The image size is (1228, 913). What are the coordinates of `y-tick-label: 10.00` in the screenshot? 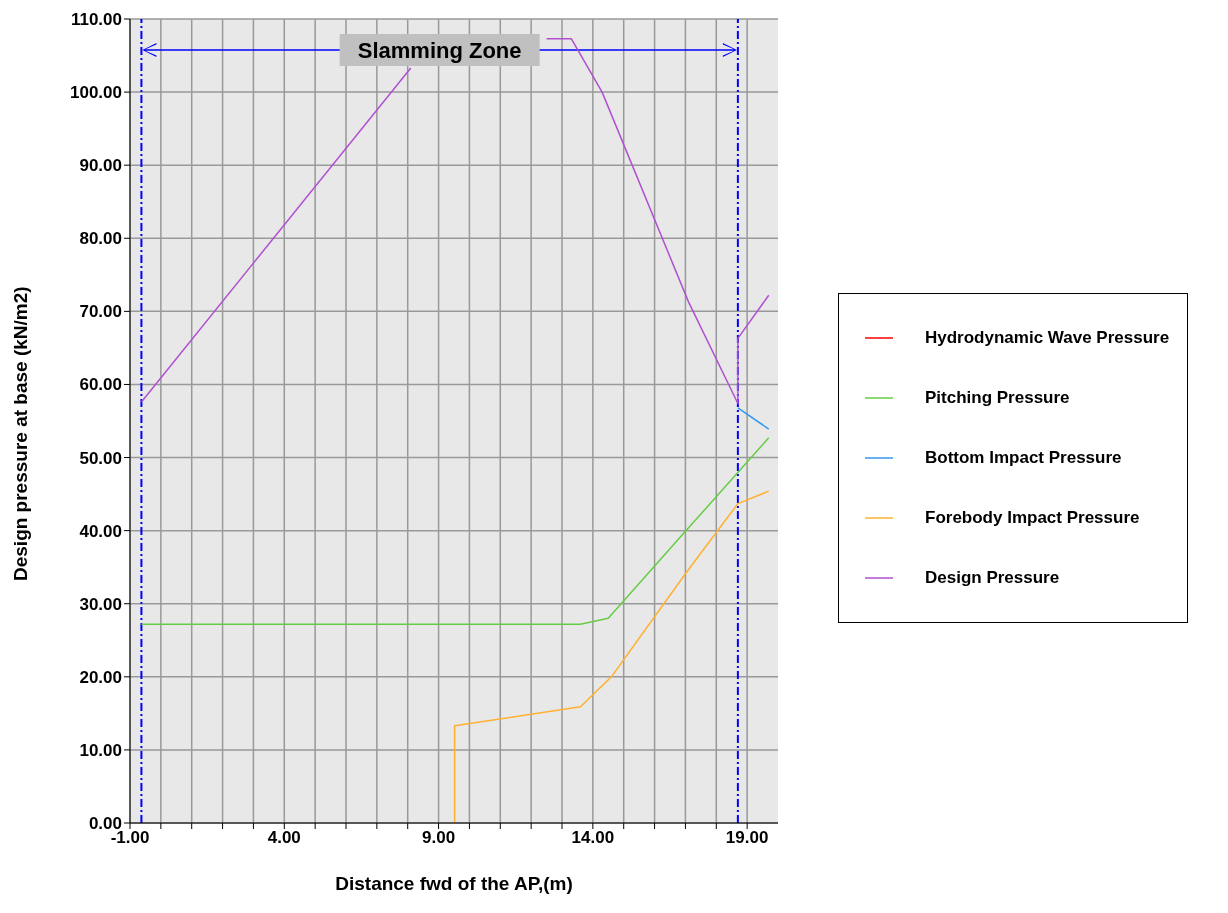 It's located at (100, 750).